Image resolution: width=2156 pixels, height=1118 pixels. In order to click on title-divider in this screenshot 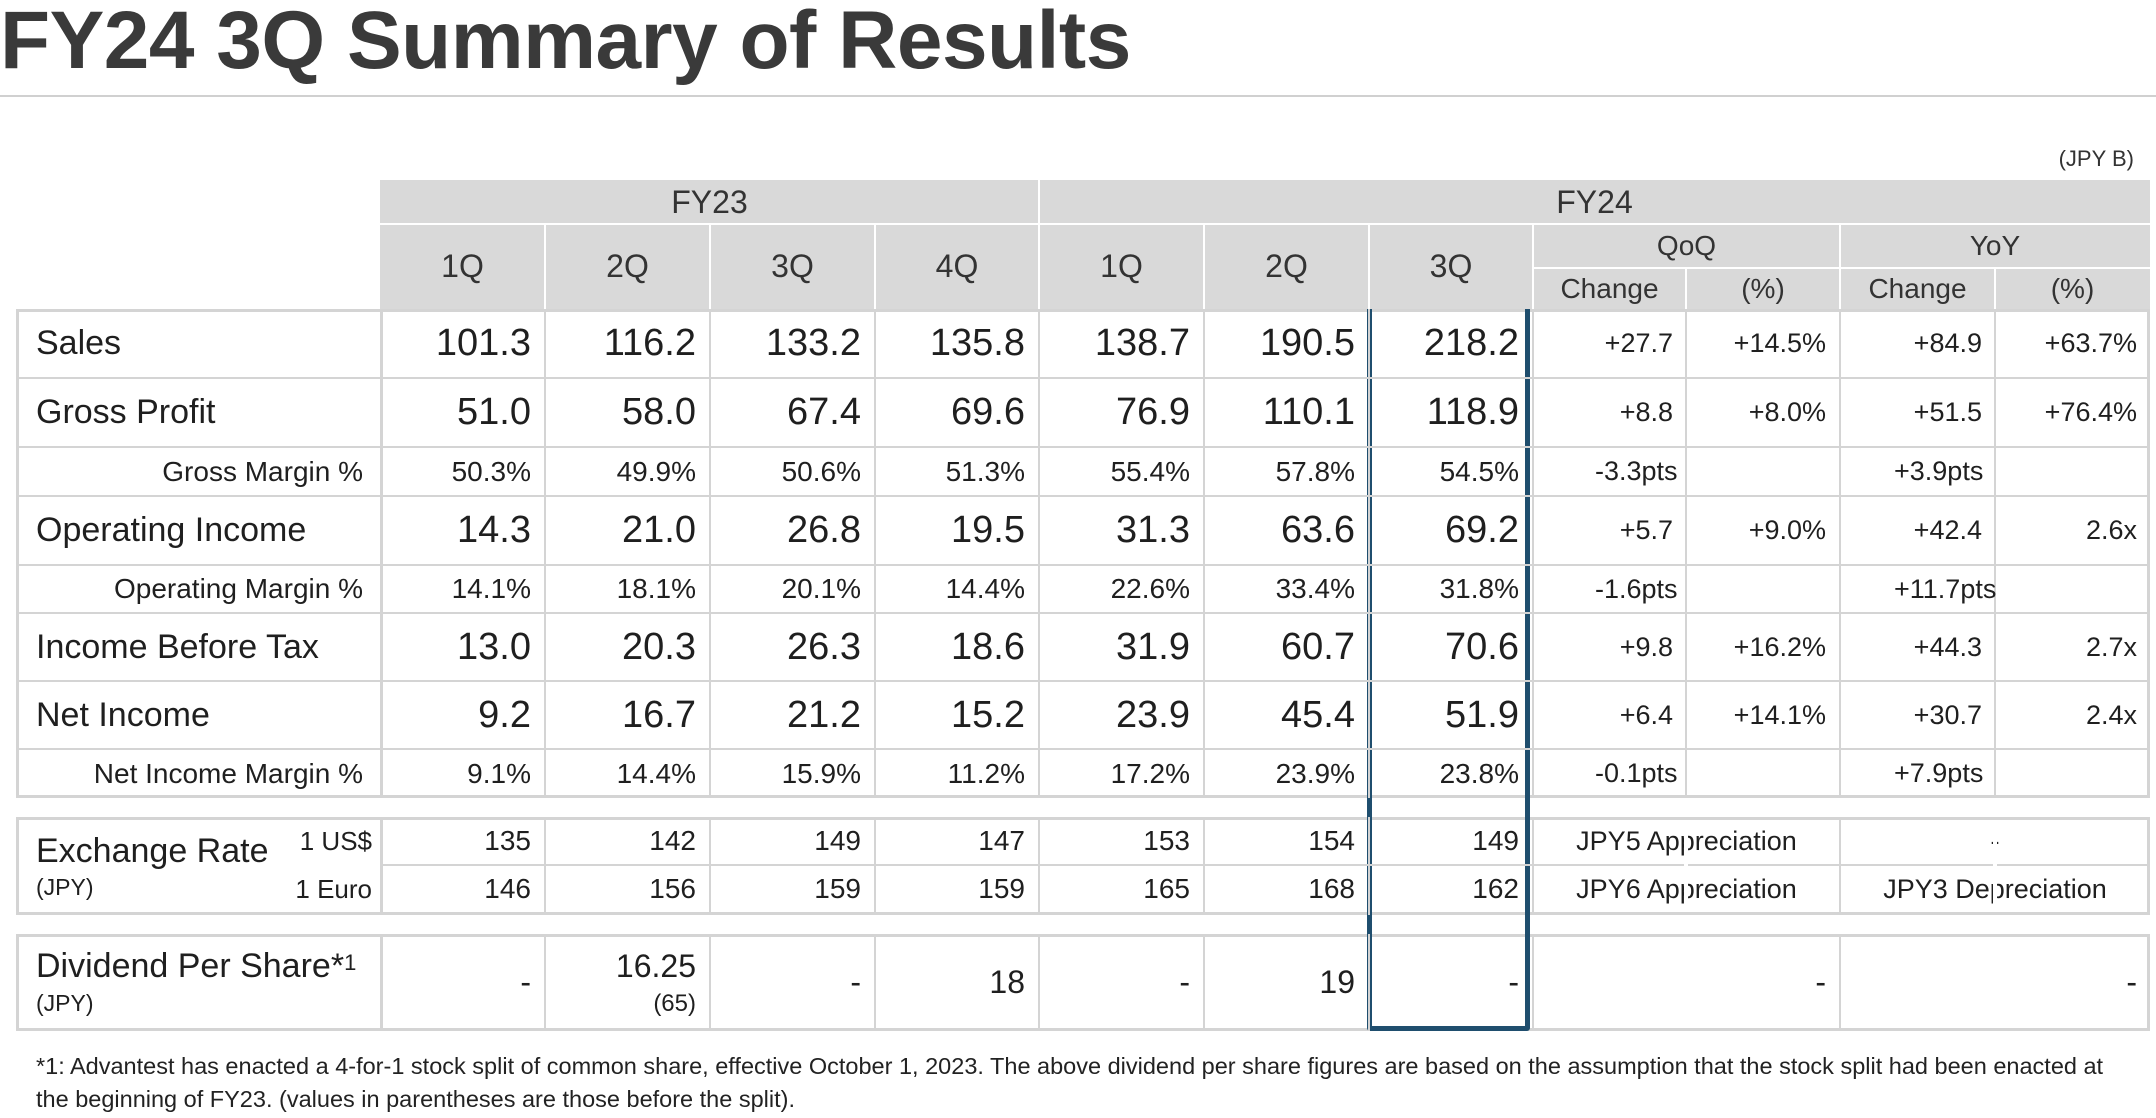, I will do `click(1078, 96)`.